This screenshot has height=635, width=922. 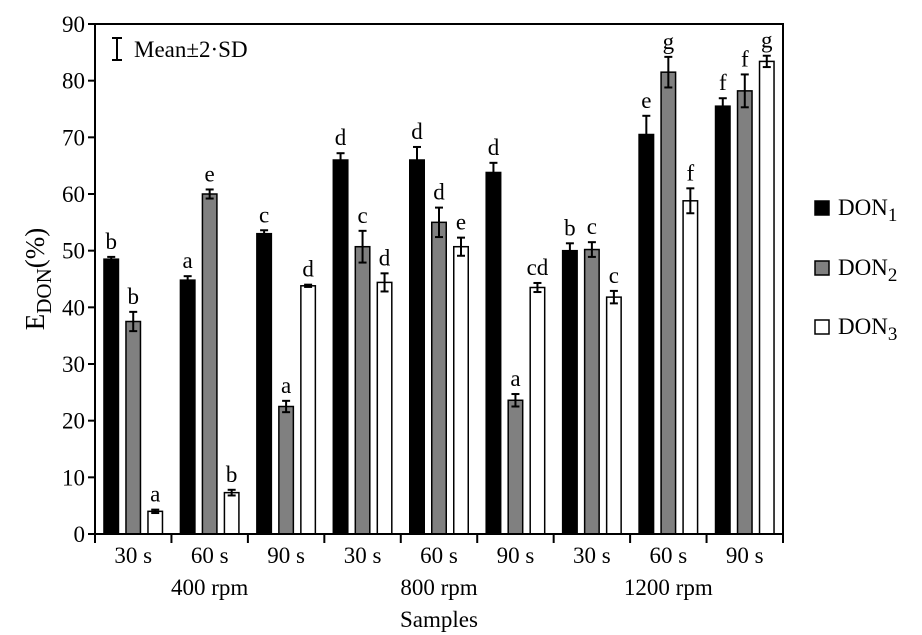 What do you see at coordinates (73, 194) in the screenshot?
I see `y-tick-label: 60` at bounding box center [73, 194].